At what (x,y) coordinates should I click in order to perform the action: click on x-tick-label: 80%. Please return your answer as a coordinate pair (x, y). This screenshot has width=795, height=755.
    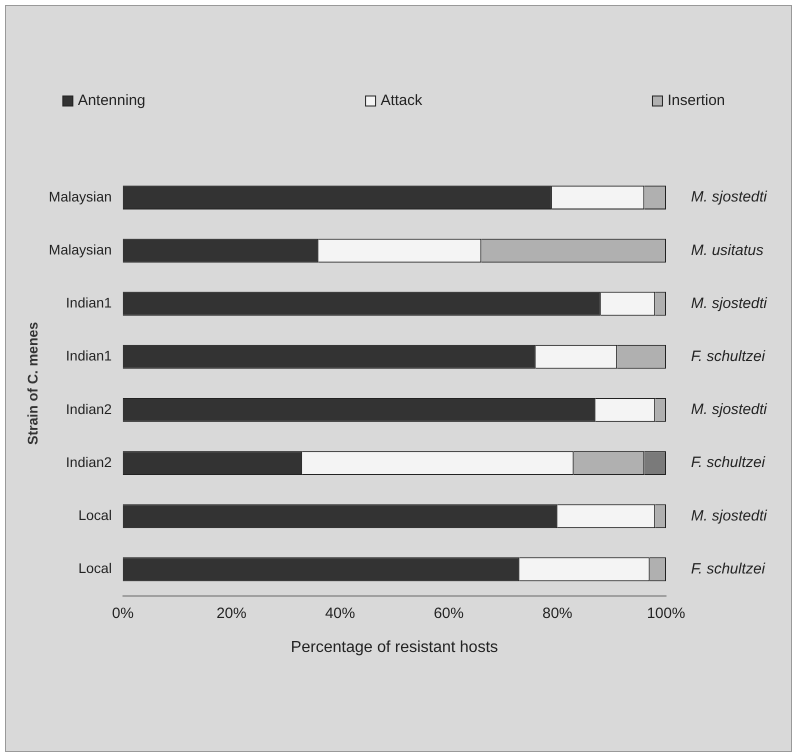
    Looking at the image, I should click on (557, 613).